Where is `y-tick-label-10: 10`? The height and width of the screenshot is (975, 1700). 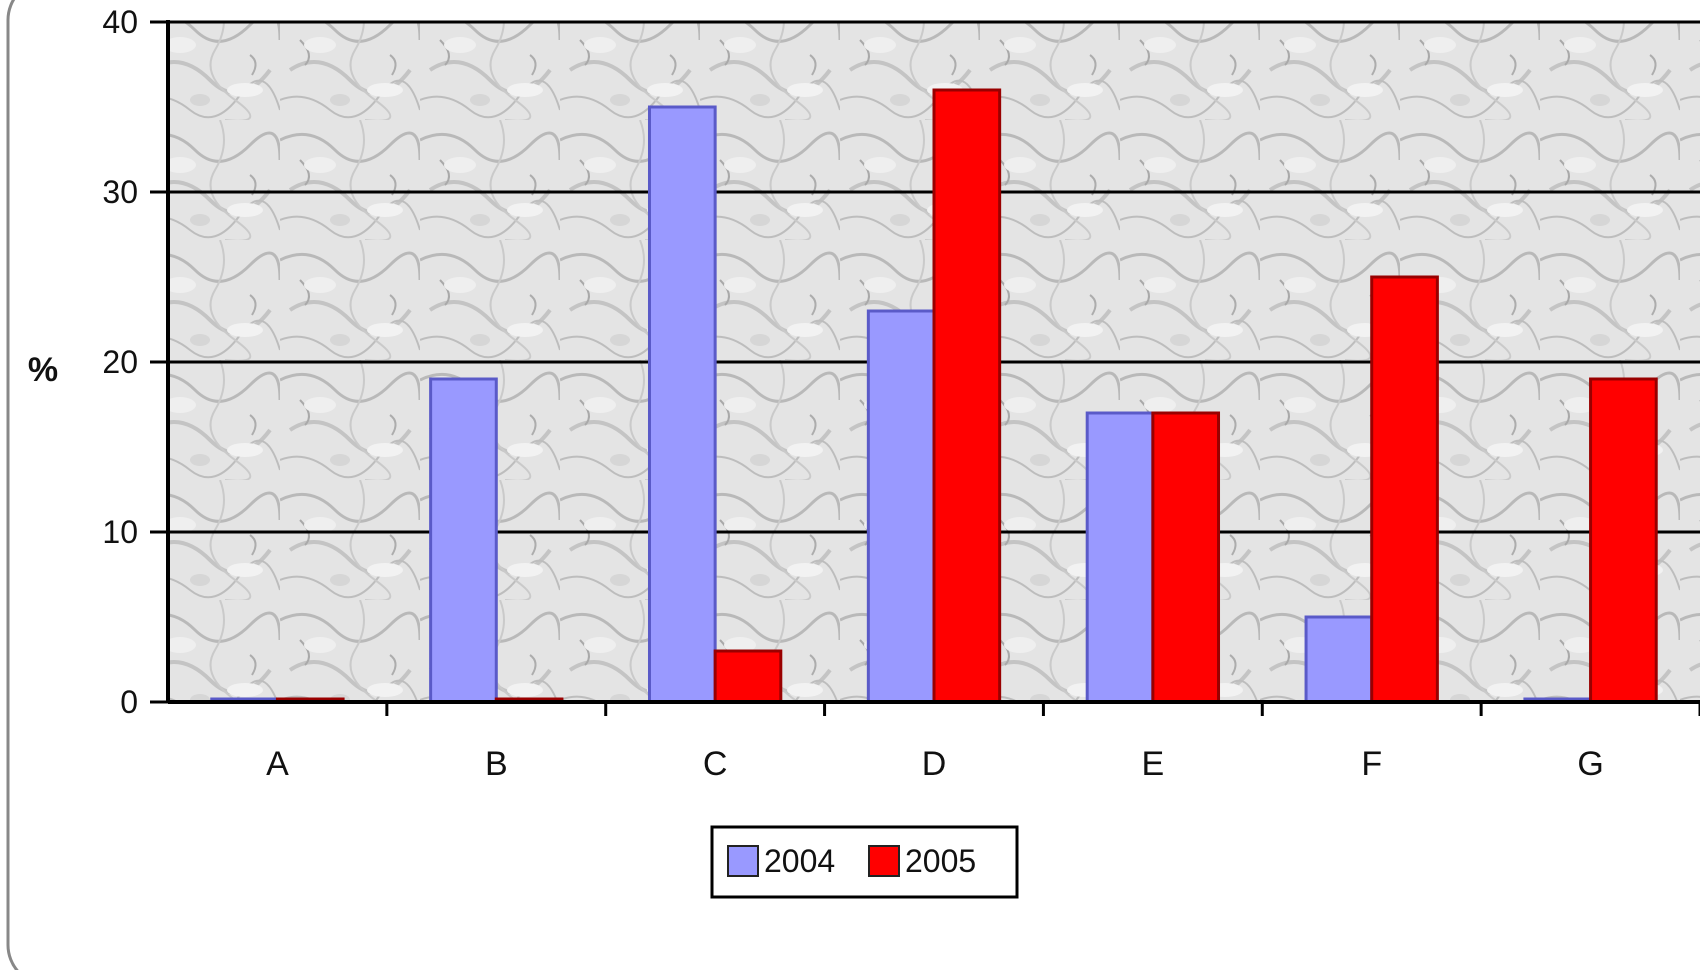
y-tick-label-10: 10 is located at coordinates (120, 532).